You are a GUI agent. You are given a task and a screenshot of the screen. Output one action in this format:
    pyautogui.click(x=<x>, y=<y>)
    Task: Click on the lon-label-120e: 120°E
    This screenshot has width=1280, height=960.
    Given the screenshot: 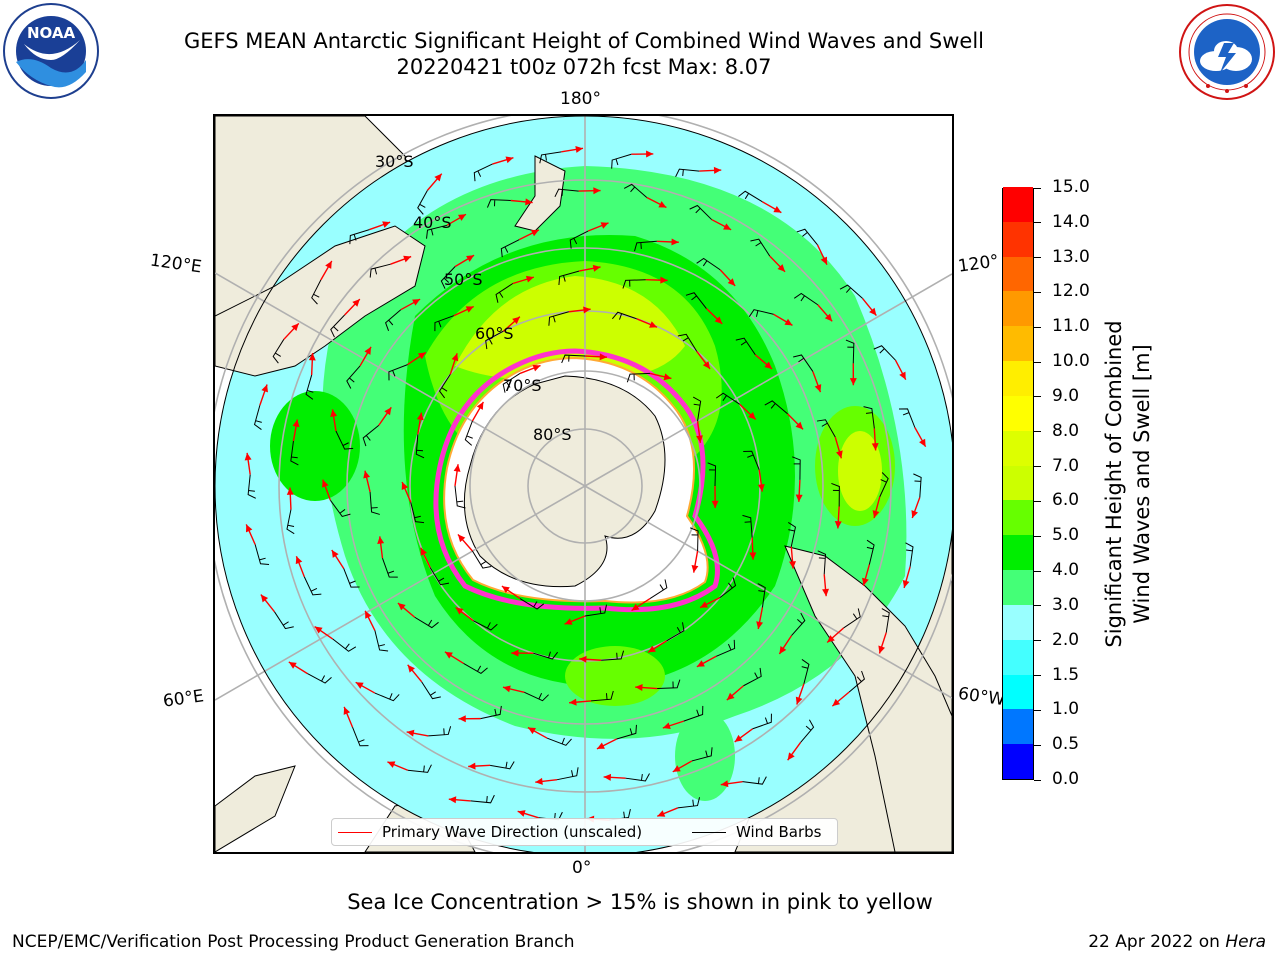 What is the action you would take?
    pyautogui.click(x=175, y=264)
    